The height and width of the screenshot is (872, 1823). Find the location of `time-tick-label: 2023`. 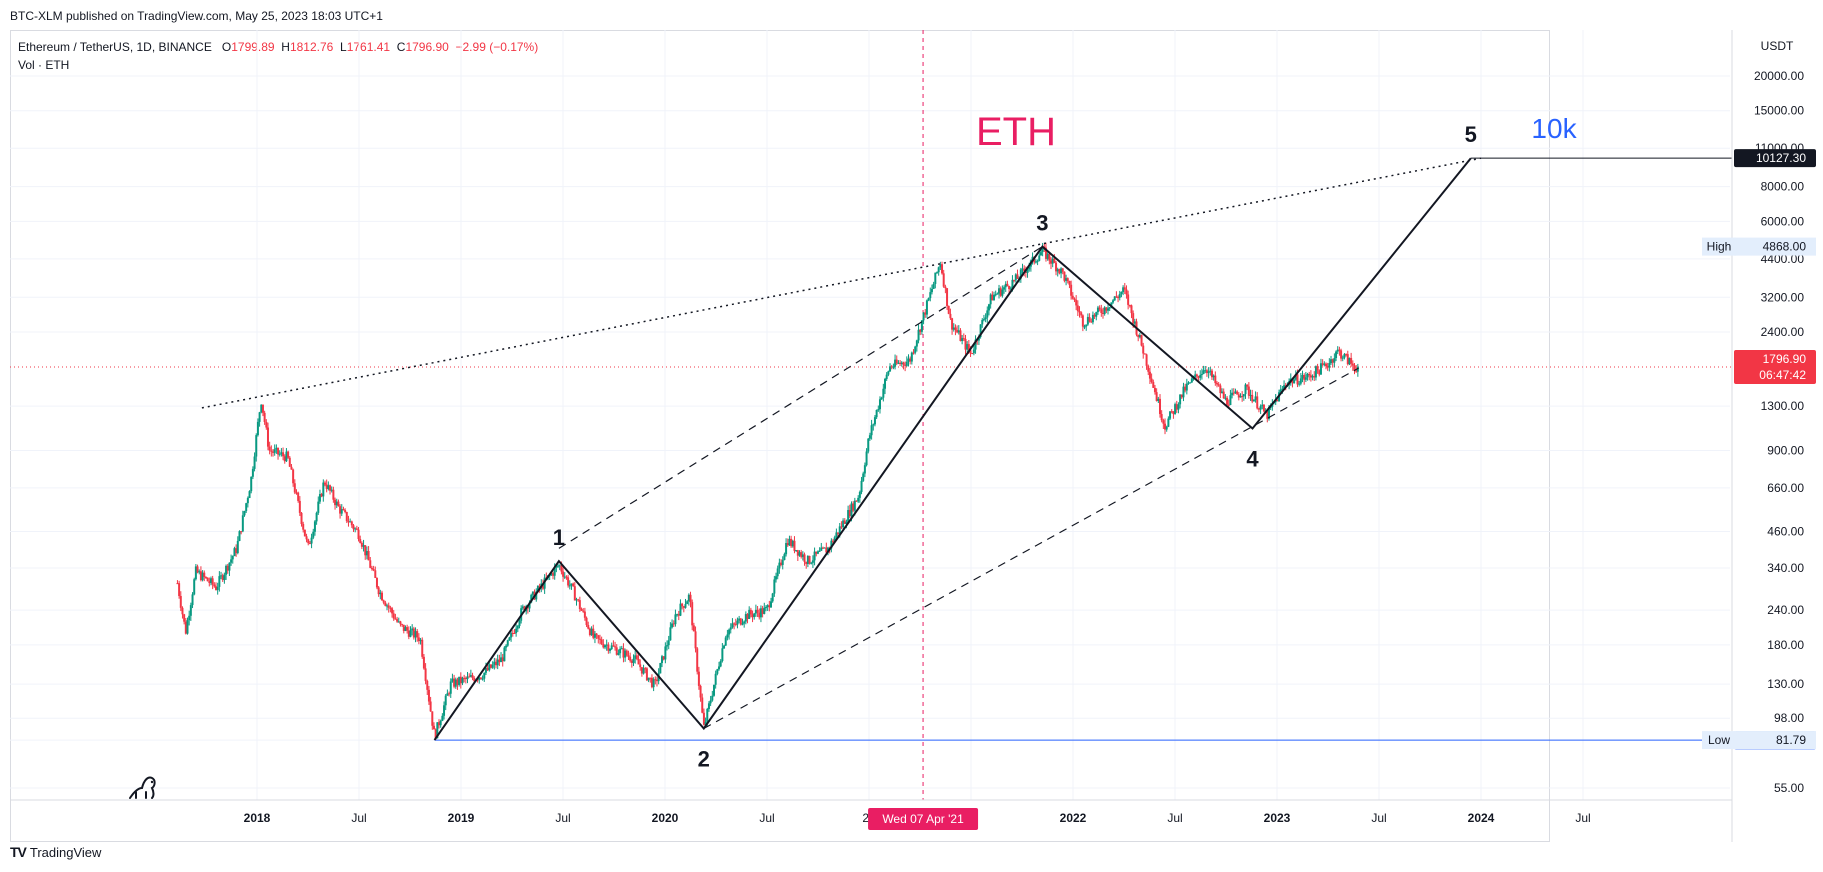

time-tick-label: 2023 is located at coordinates (1277, 818).